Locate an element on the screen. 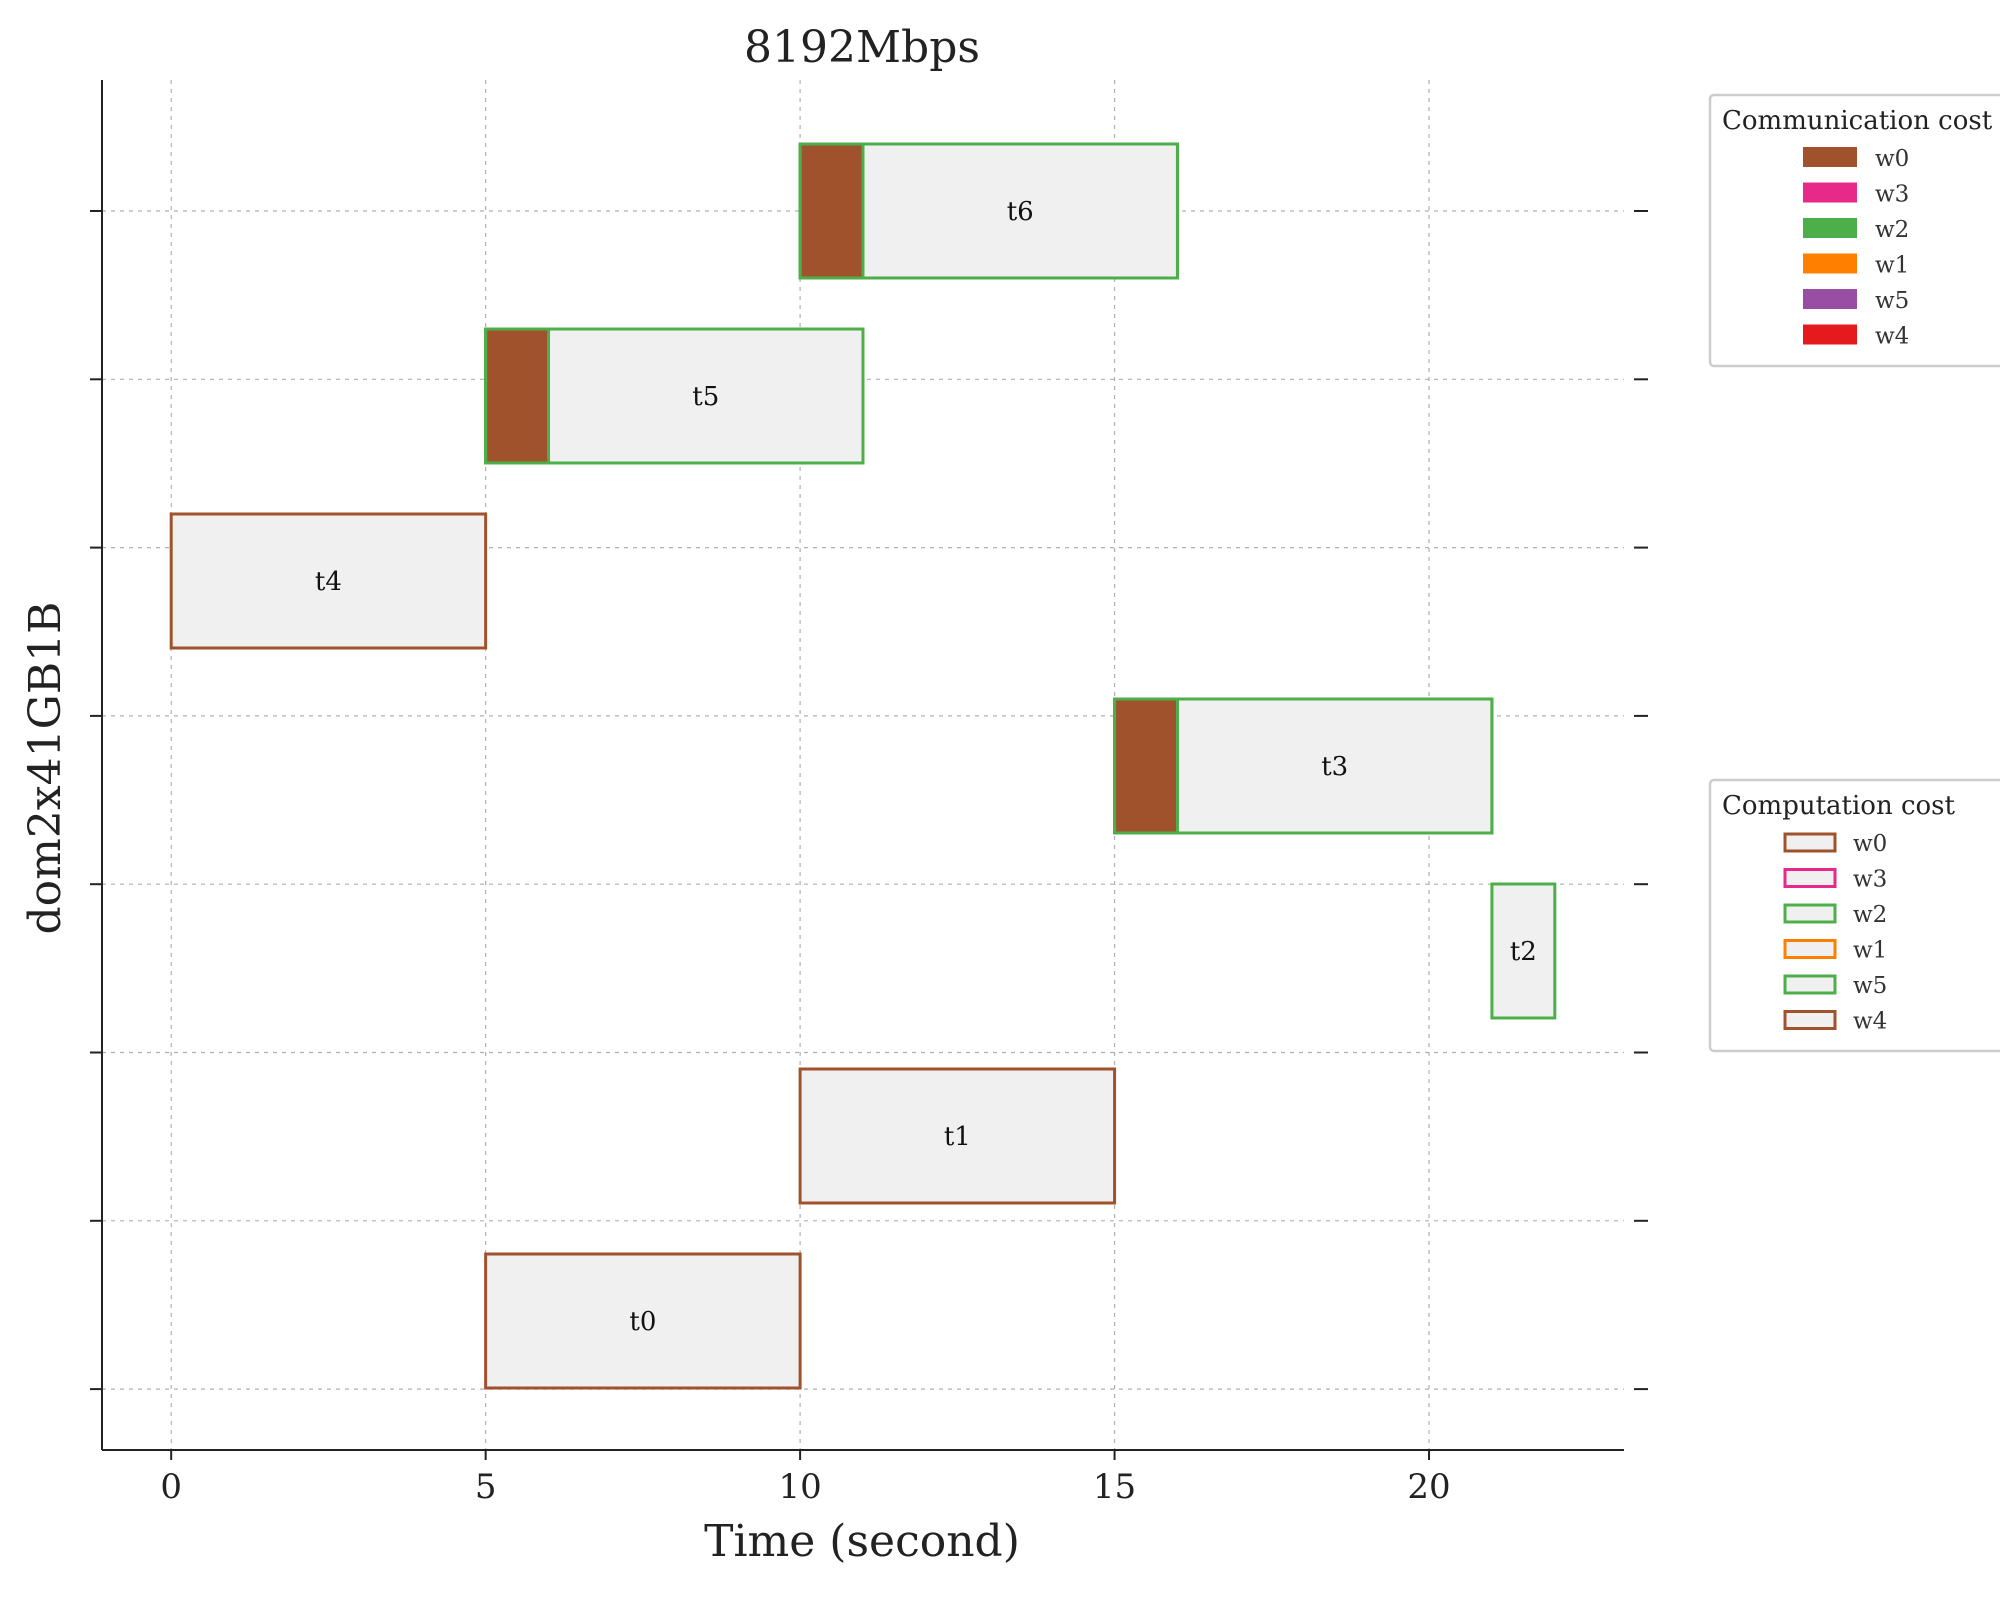  task-outline-t5 is located at coordinates (674, 396).